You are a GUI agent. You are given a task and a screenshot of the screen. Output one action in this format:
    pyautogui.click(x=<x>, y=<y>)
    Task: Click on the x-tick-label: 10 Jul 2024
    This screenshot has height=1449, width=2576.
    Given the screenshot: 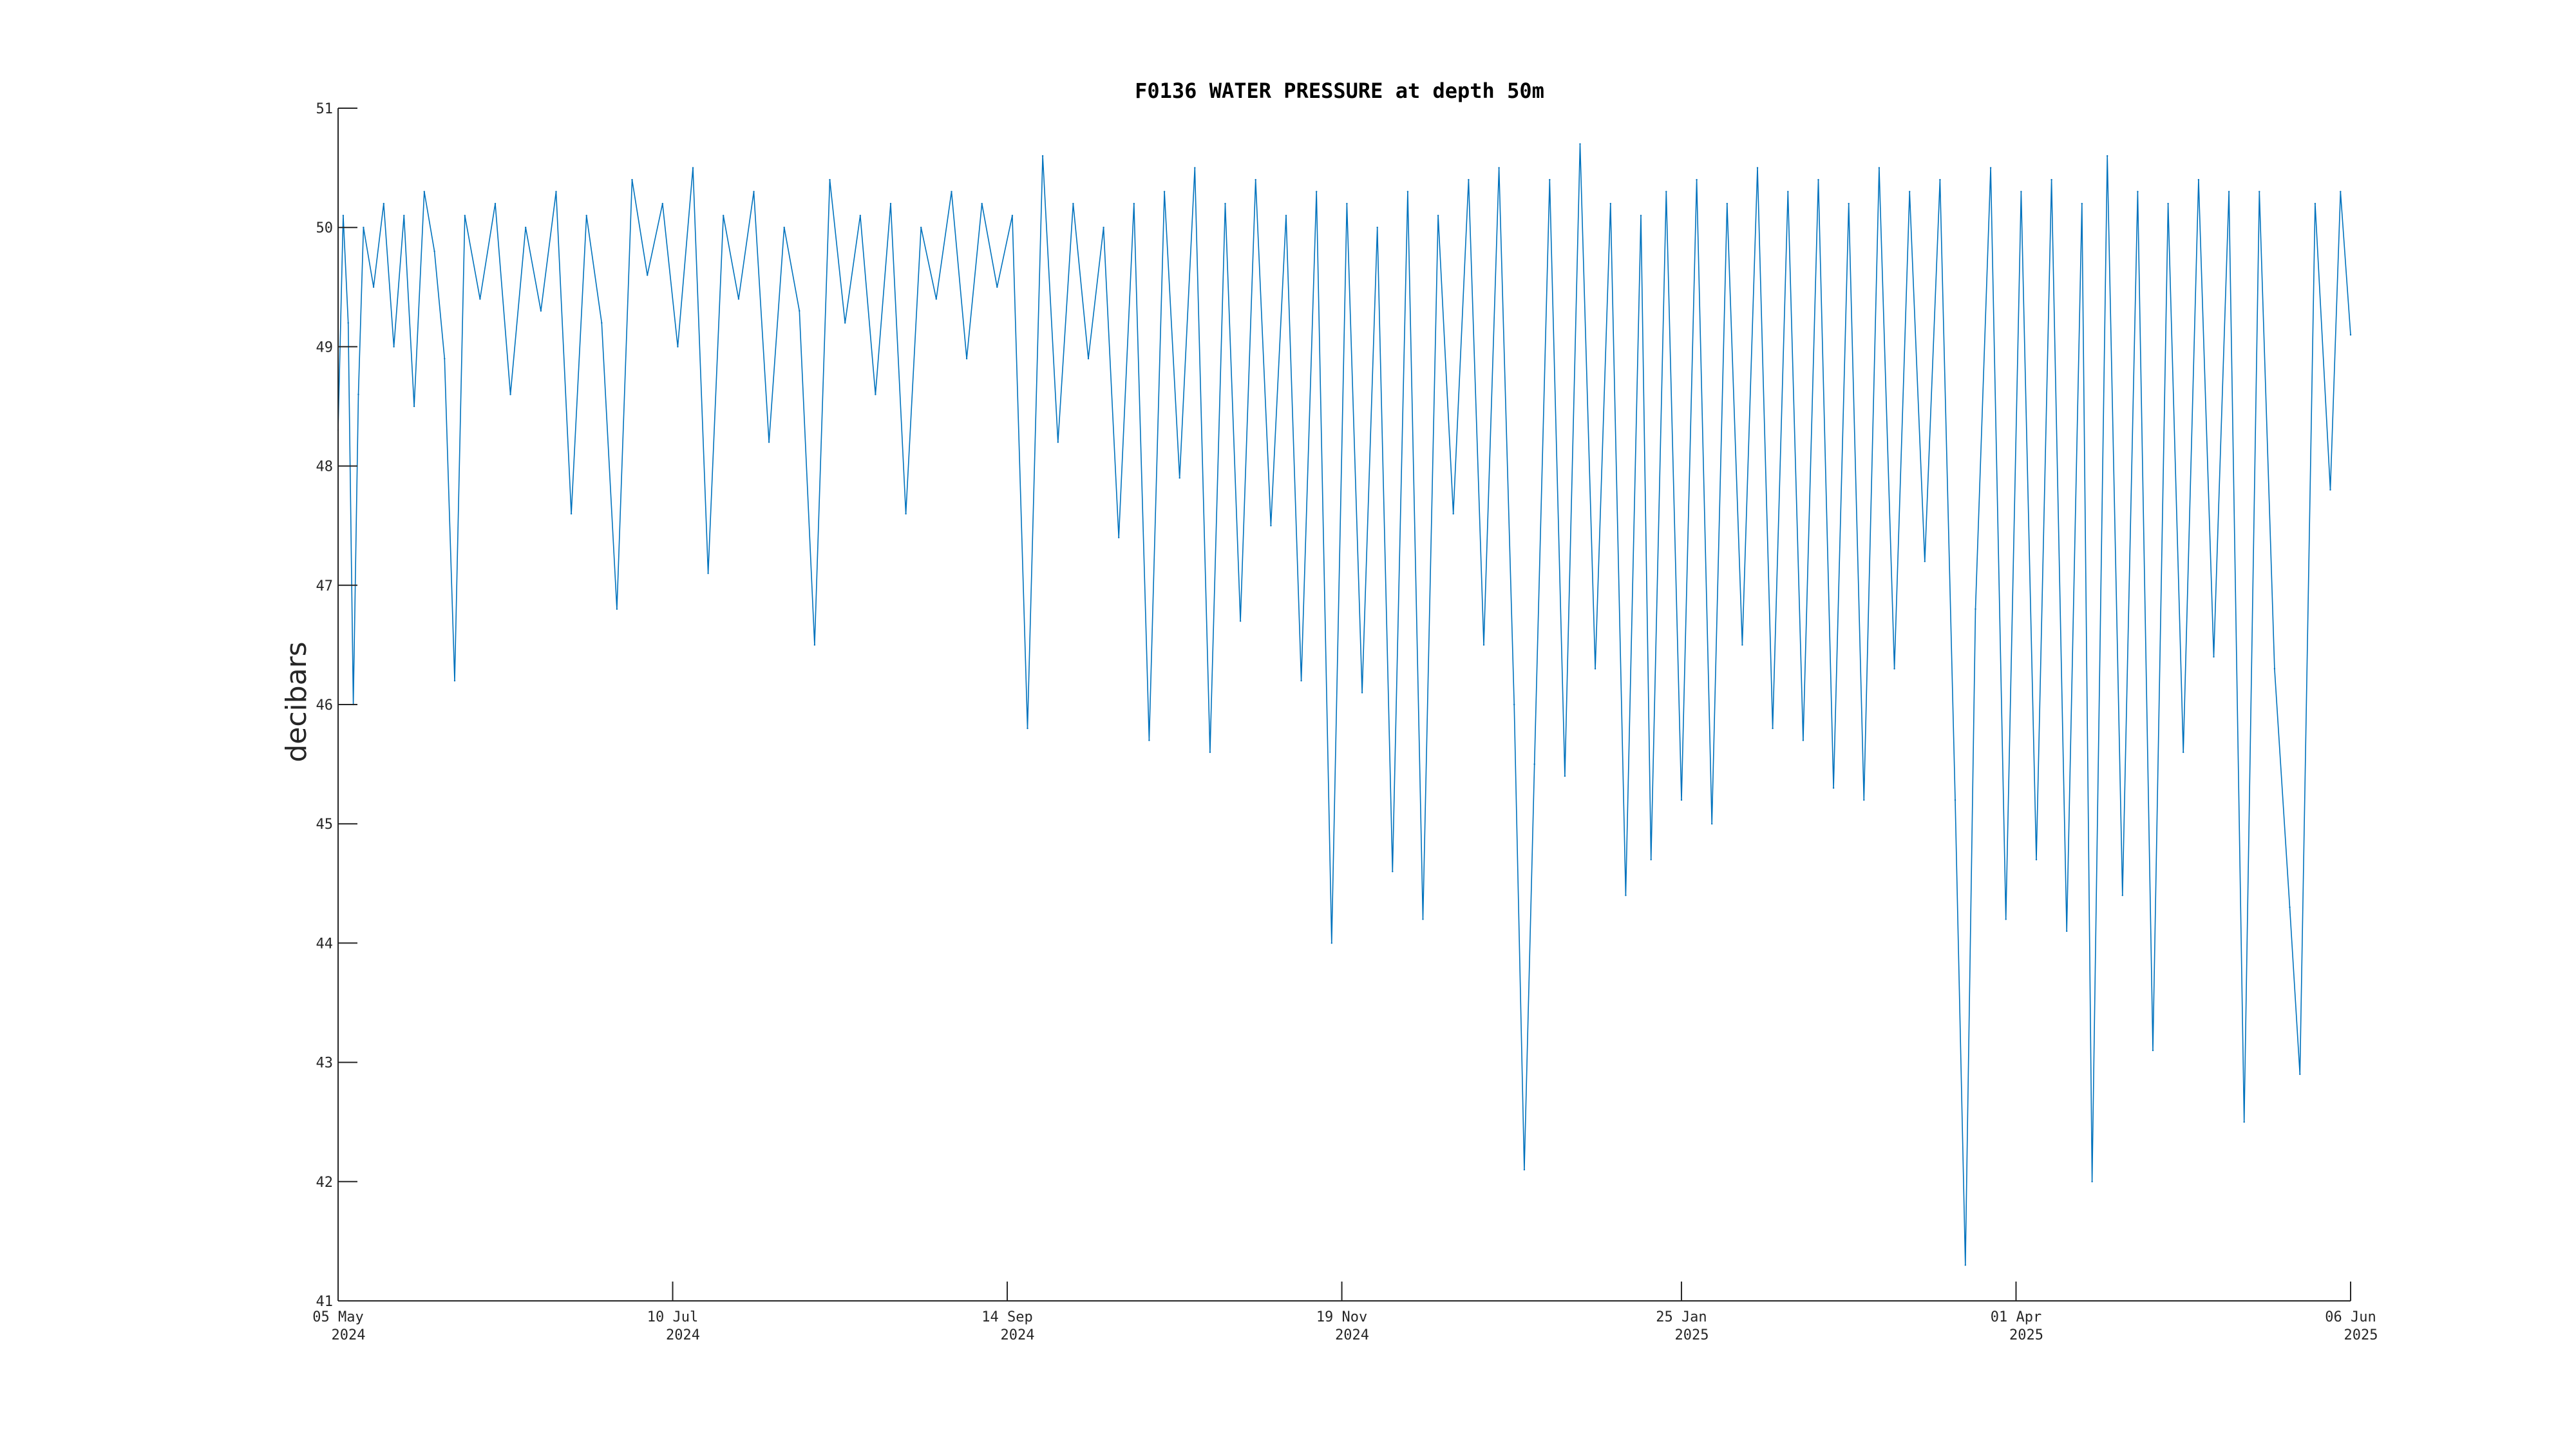 What is the action you would take?
    pyautogui.click(x=674, y=1326)
    